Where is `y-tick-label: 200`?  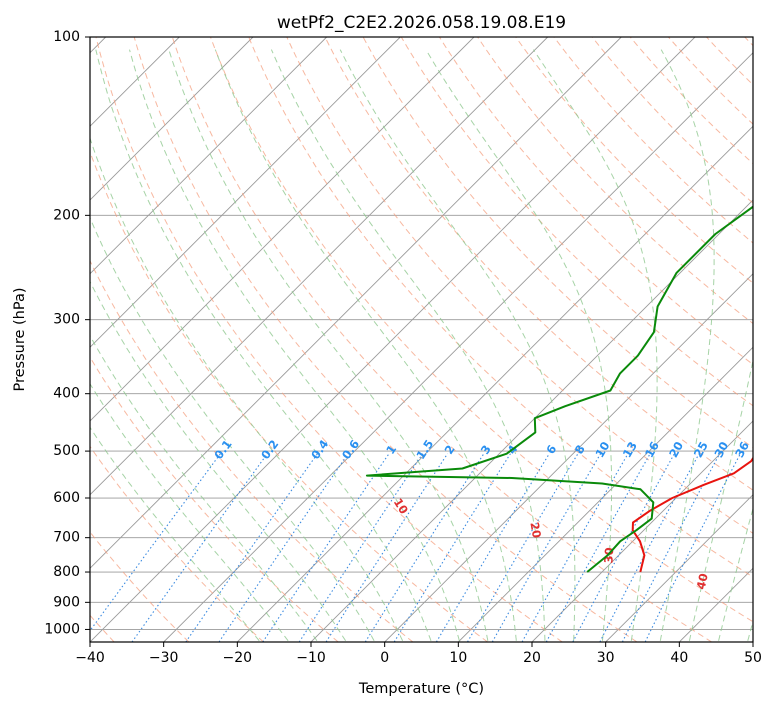 y-tick-label: 200 is located at coordinates (66, 215).